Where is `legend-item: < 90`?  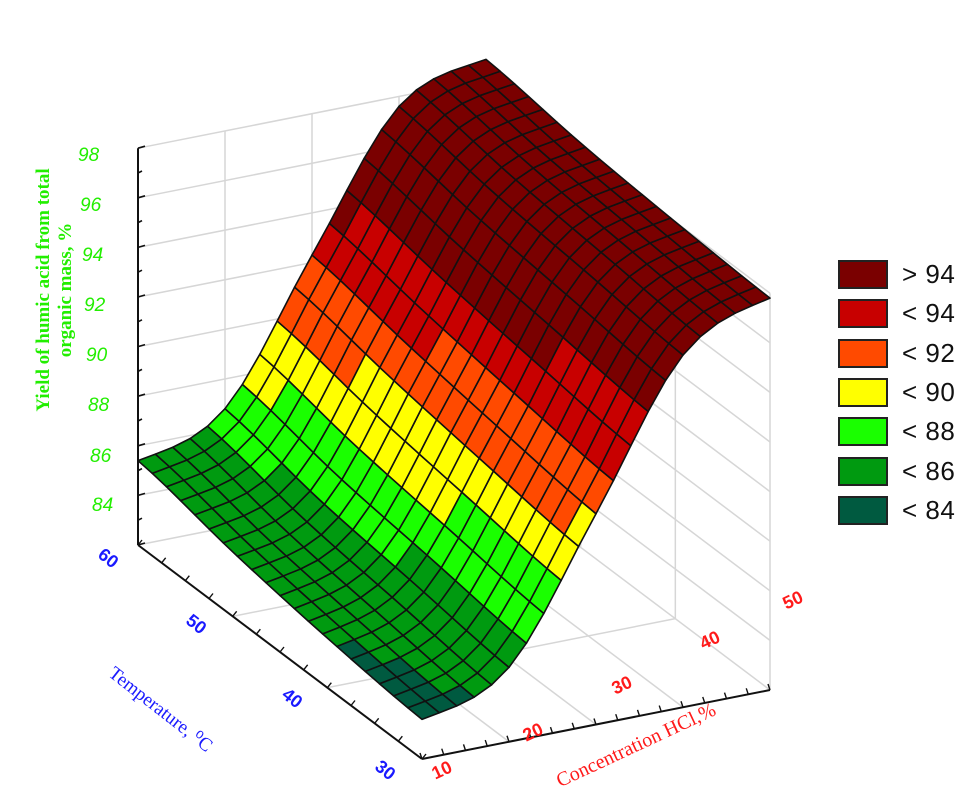 legend-item: < 90 is located at coordinates (896, 392).